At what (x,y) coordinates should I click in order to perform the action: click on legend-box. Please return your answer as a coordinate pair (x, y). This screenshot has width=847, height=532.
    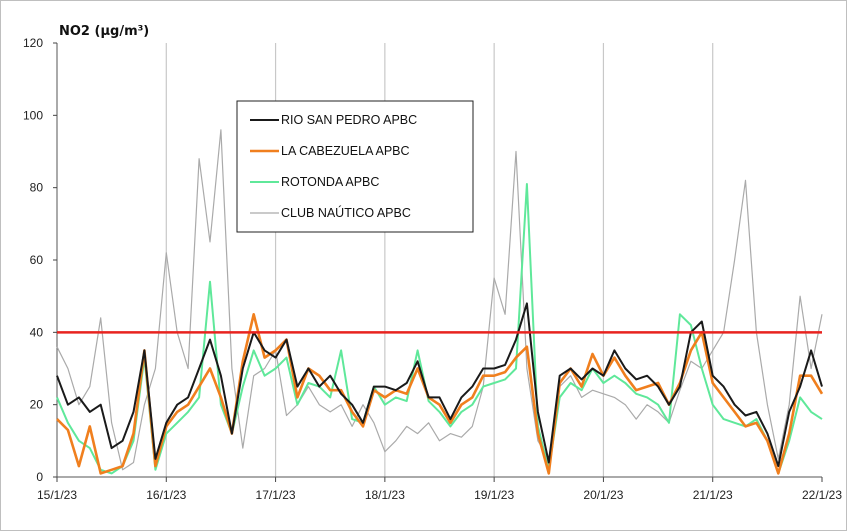
    Looking at the image, I should click on (355, 166).